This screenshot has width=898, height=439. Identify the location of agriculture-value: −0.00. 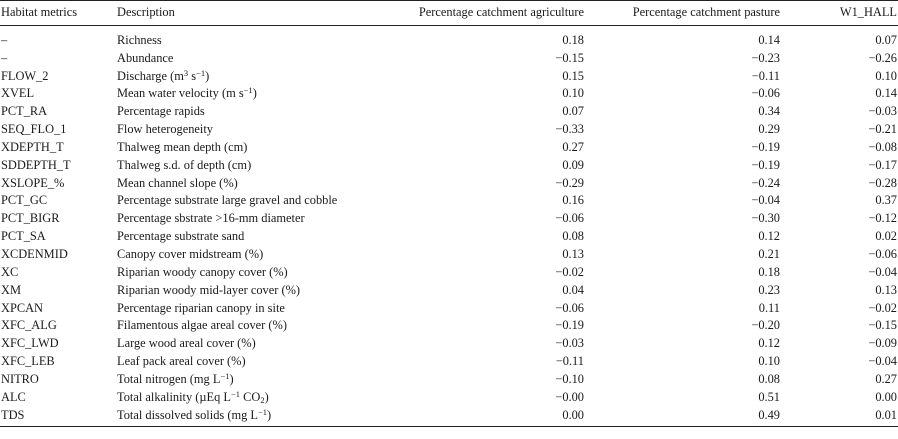
(569, 396).